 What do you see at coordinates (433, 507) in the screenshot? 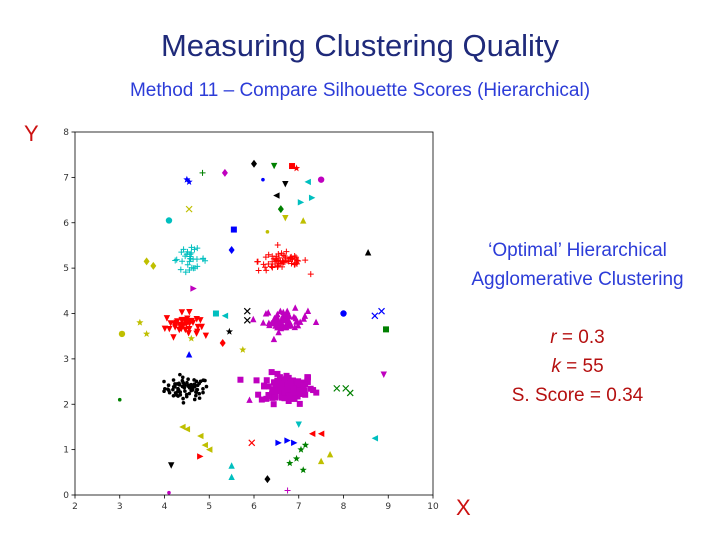
I see `x-tick-label: 10` at bounding box center [433, 507].